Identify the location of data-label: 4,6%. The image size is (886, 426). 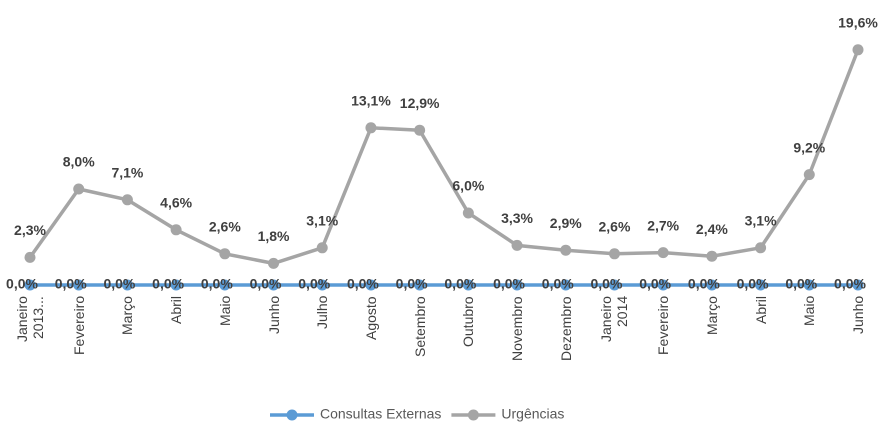
(176, 203).